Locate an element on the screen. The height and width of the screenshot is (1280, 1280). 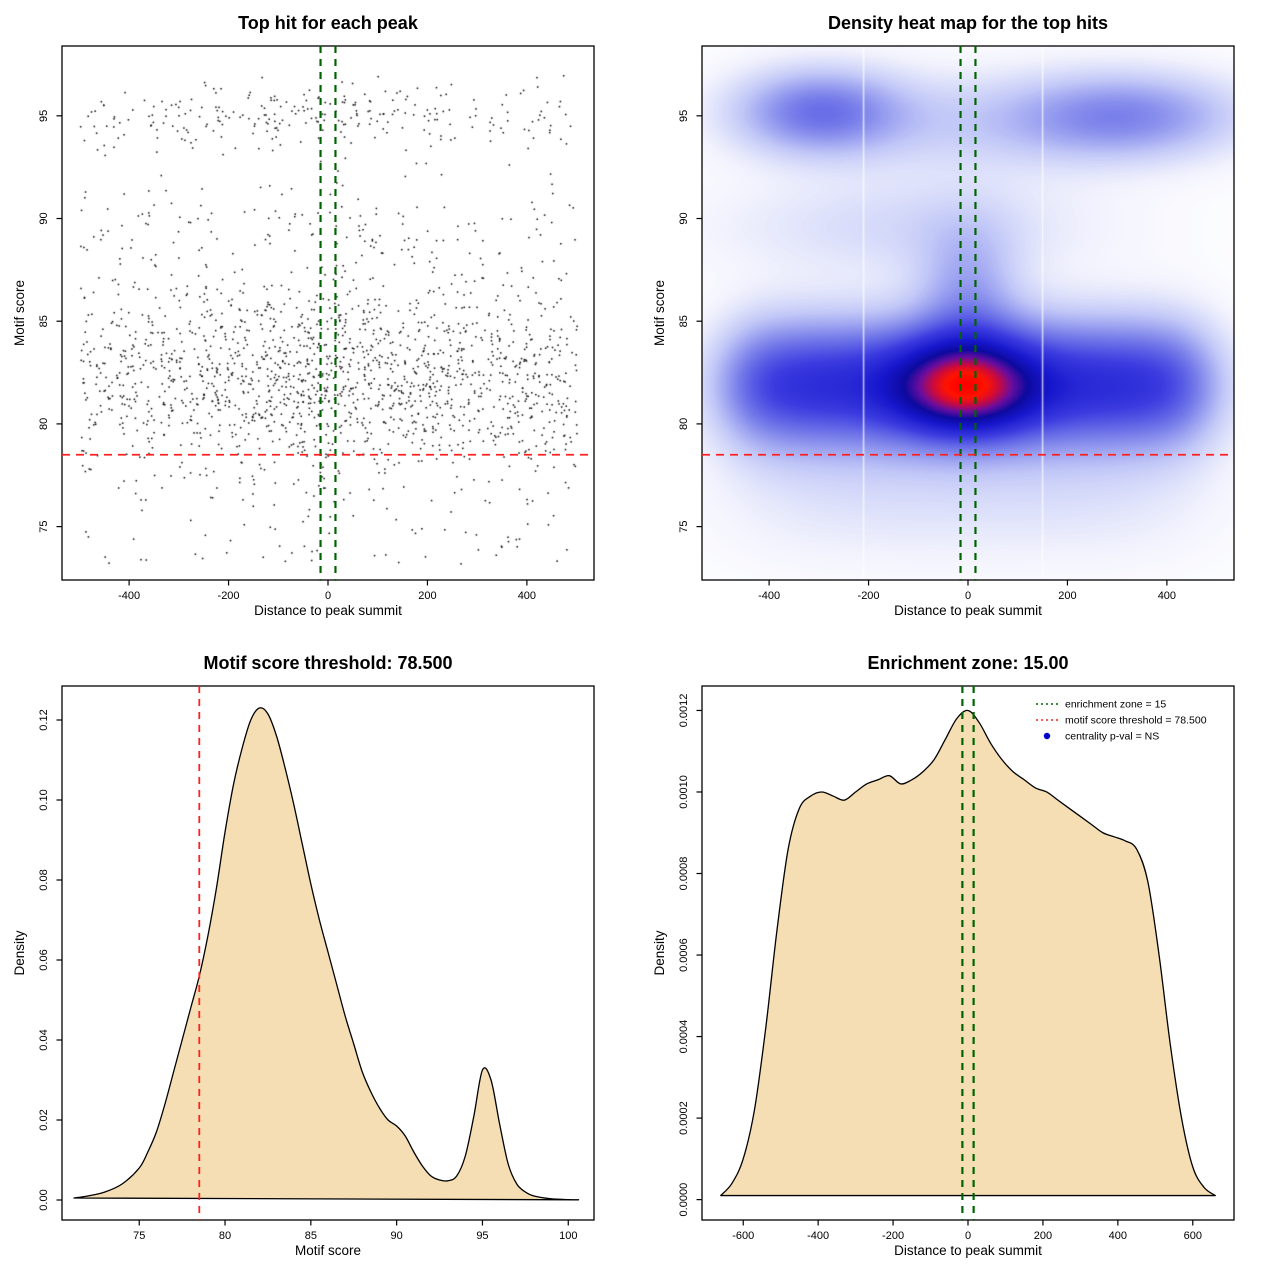
x-tick-label: 75 is located at coordinates (139, 1236).